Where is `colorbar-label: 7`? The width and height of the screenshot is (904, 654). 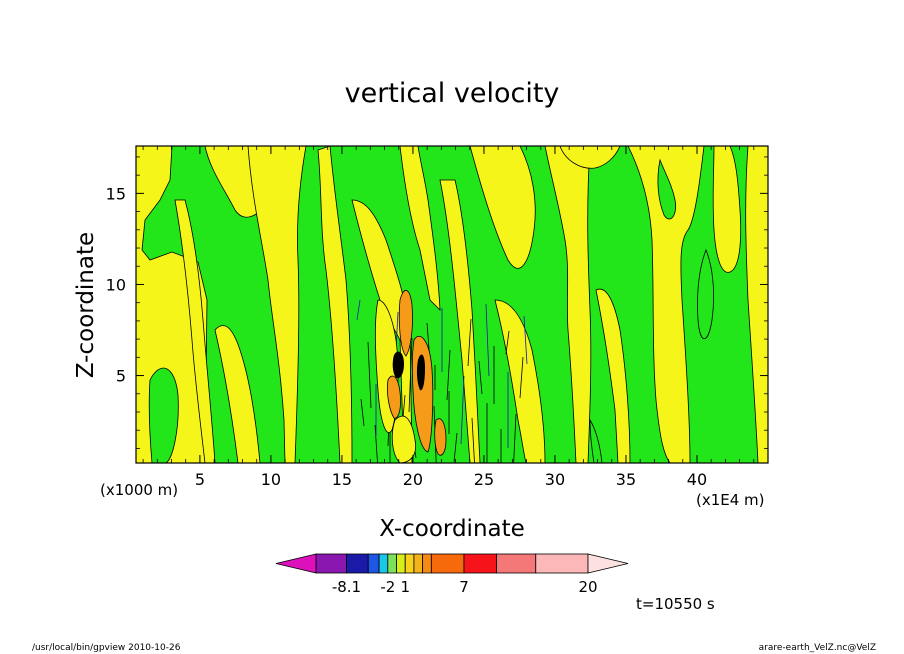 colorbar-label: 7 is located at coordinates (464, 587).